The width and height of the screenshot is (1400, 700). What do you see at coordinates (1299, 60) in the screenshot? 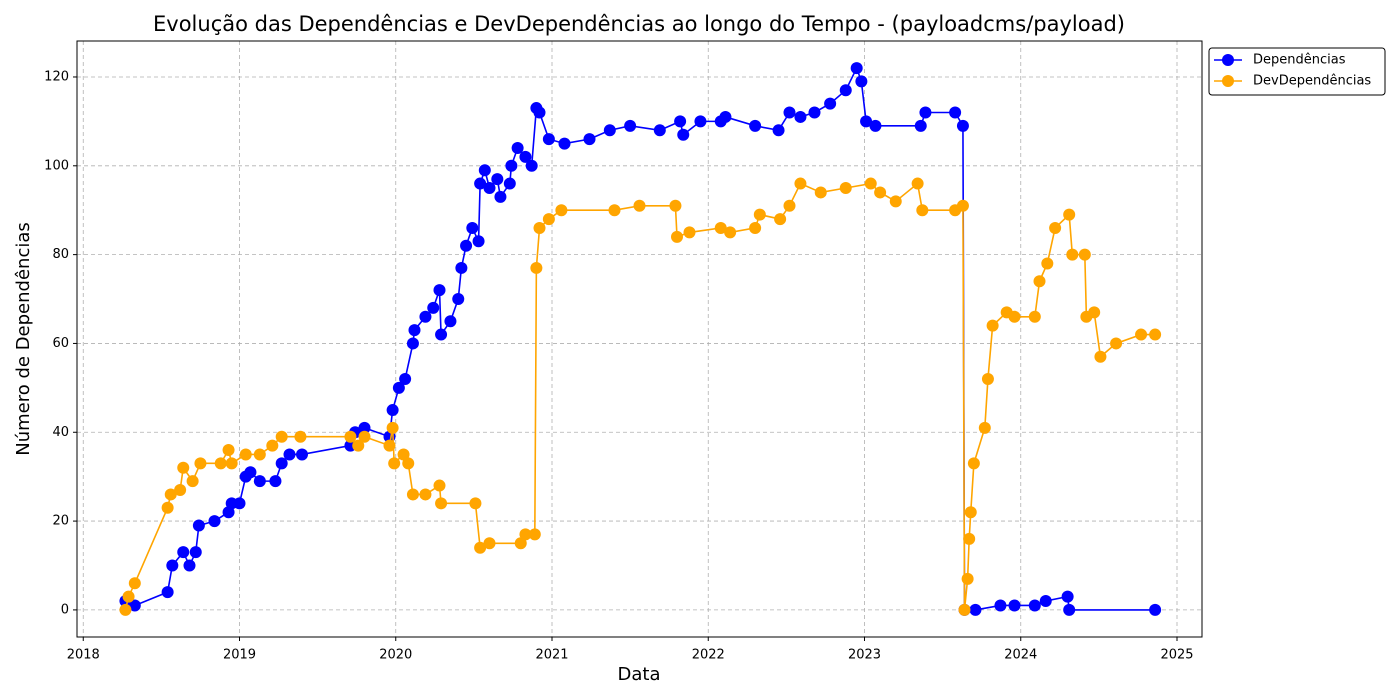
I see `legend-label: Dependências` at bounding box center [1299, 60].